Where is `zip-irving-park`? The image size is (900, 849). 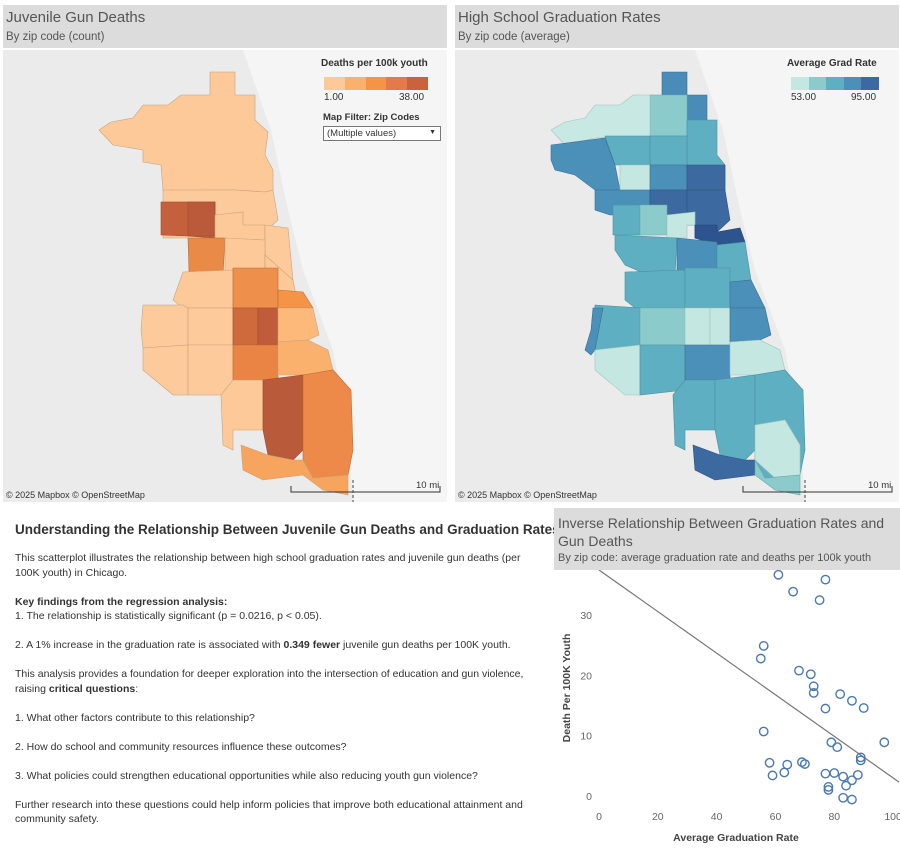 zip-irving-park is located at coordinates (635, 177).